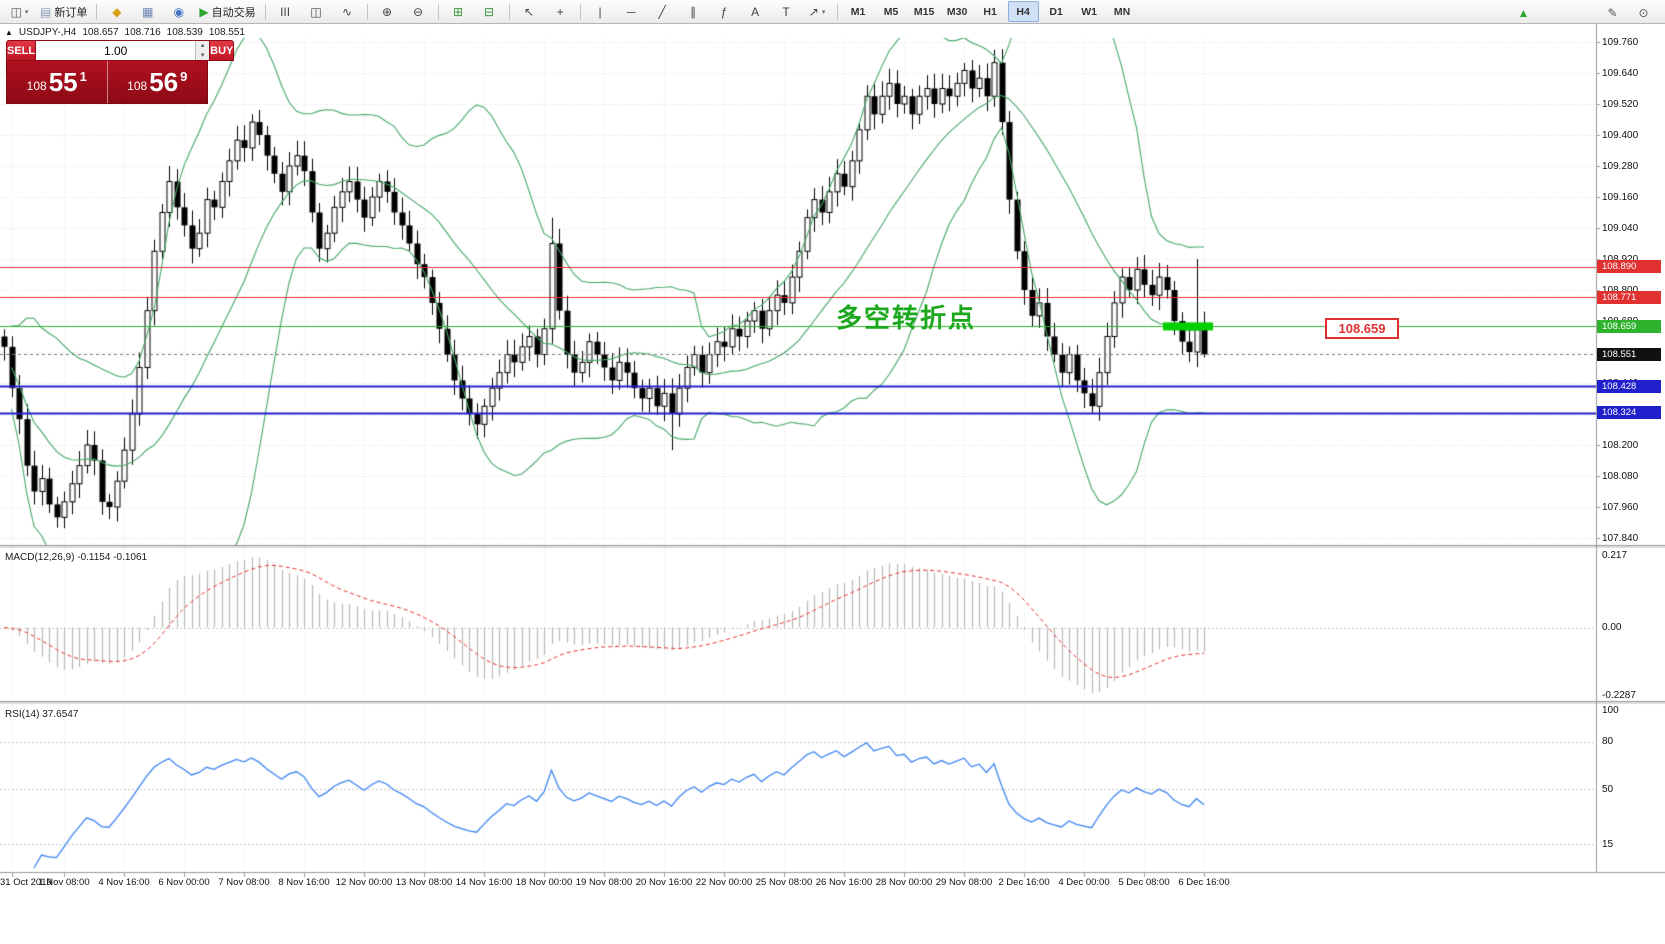  Describe the element at coordinates (786, 11) in the screenshot. I see `label-button: T` at that location.